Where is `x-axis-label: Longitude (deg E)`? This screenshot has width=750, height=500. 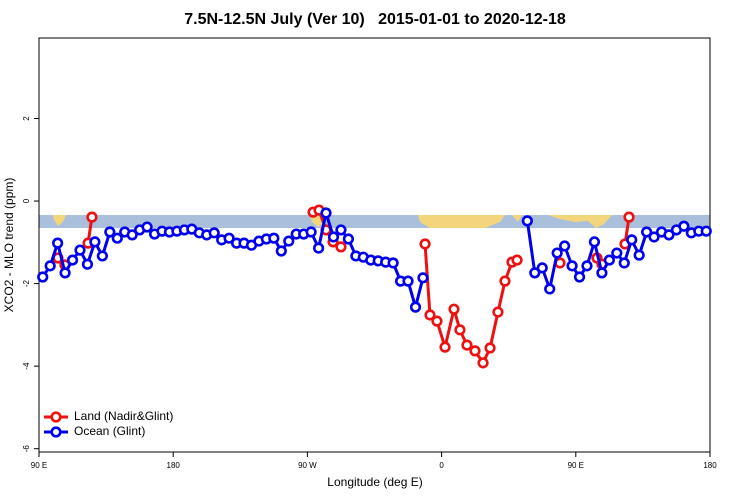
x-axis-label: Longitude (deg E) is located at coordinates (374, 482).